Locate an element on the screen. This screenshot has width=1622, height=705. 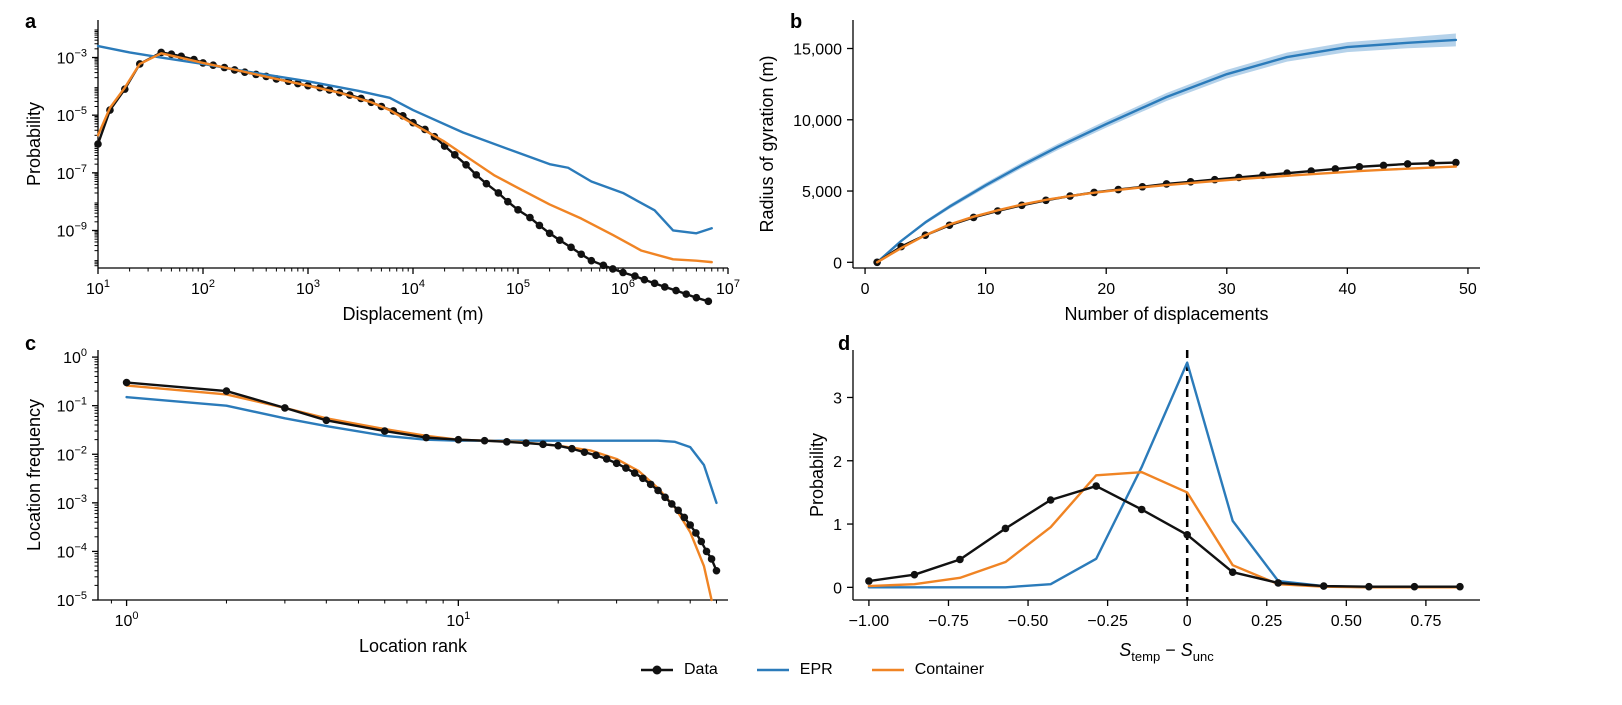
series-data-line is located at coordinates (421, 476).